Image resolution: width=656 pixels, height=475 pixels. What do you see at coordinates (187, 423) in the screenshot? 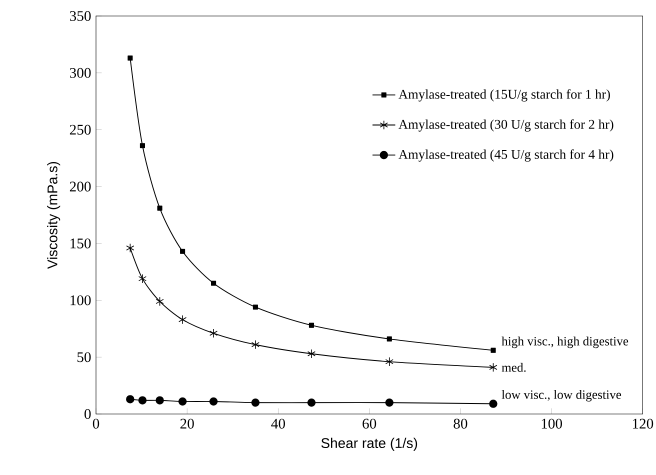
I see `x-tick-label: 20` at bounding box center [187, 423].